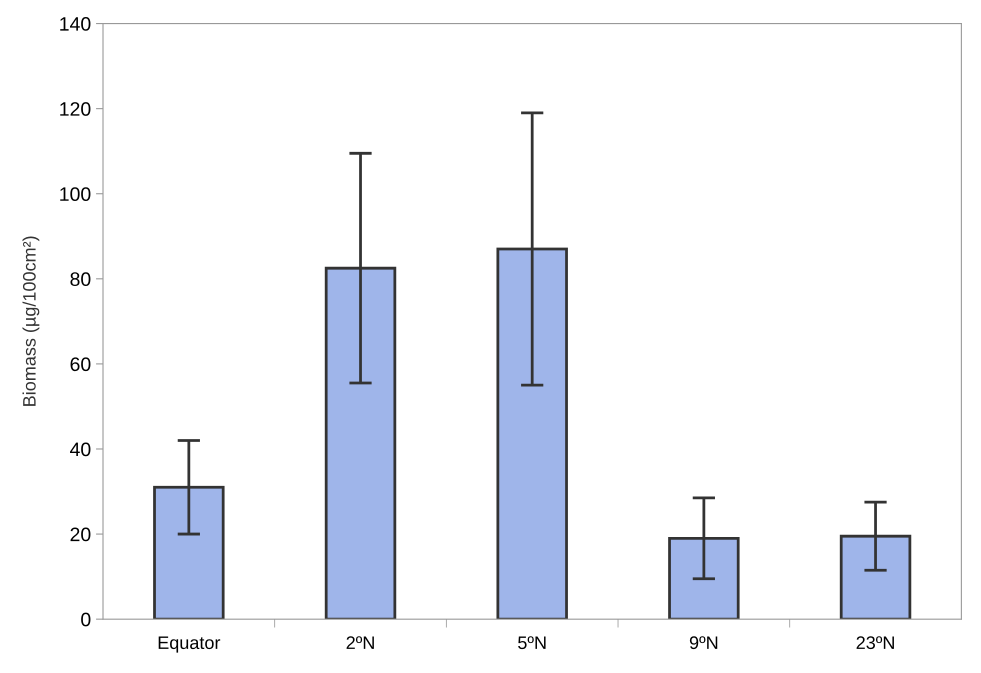 This screenshot has width=981, height=673. What do you see at coordinates (532, 643) in the screenshot?
I see `x-tick-label: 5ºN` at bounding box center [532, 643].